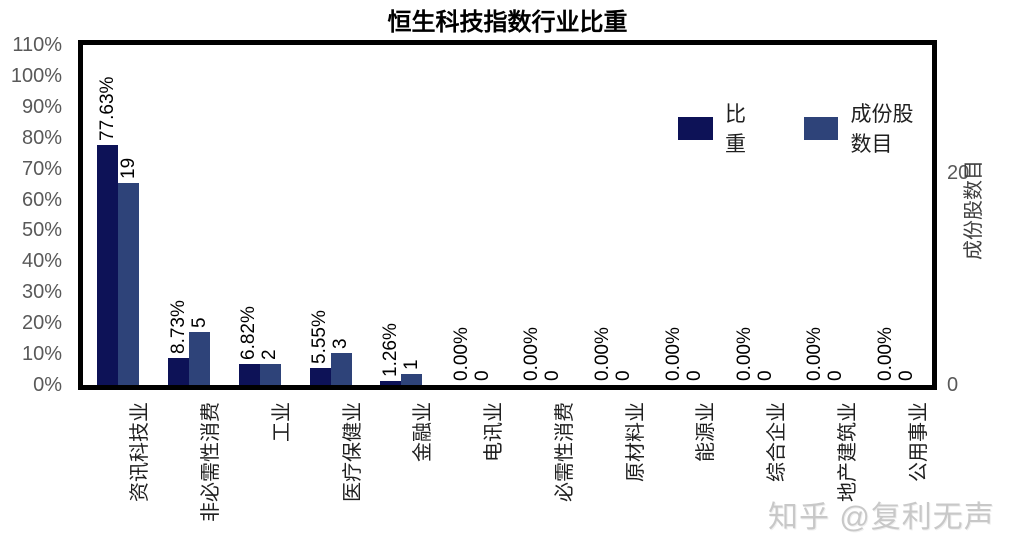 The image size is (1020, 550). Describe the element at coordinates (41, 230) in the screenshot. I see `y-tick-label-left: 50%` at that location.